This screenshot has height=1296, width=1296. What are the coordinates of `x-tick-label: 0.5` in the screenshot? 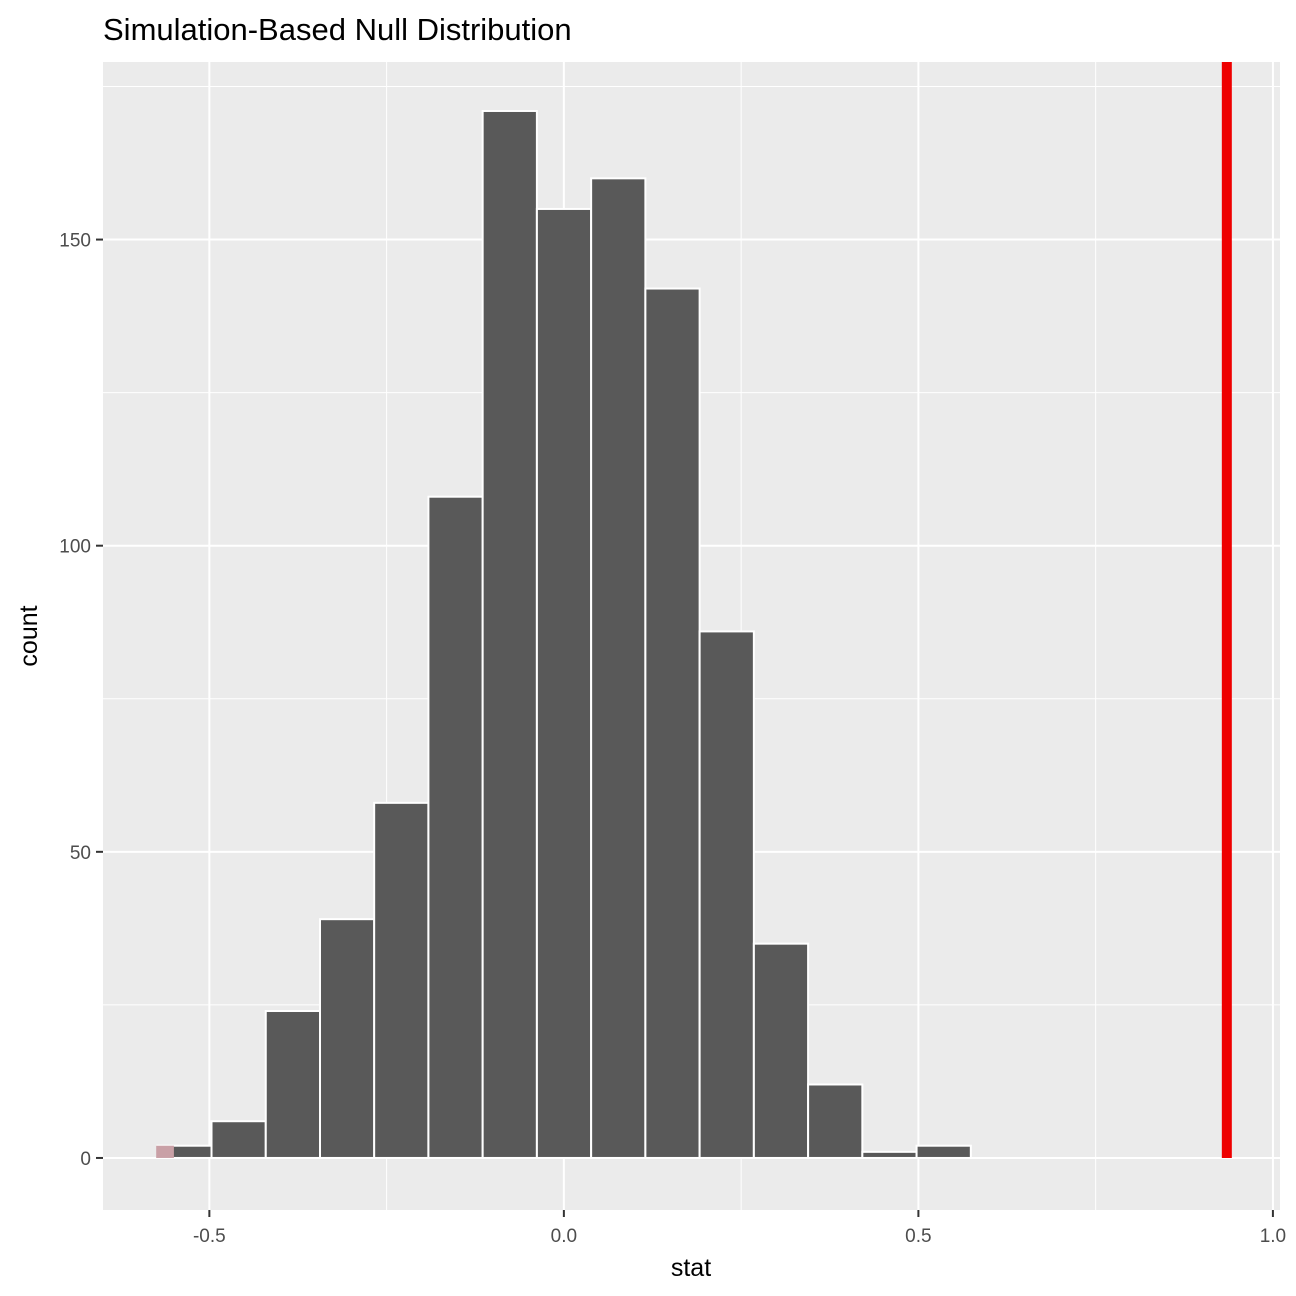 It's located at (918, 1236).